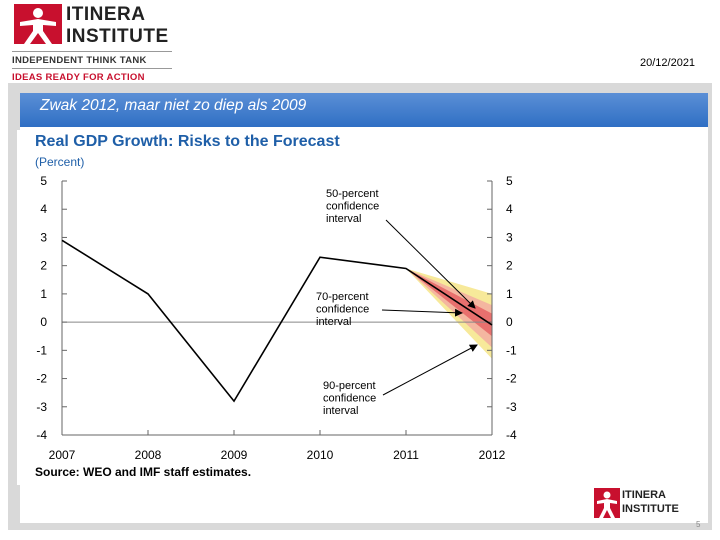 The image size is (720, 540). What do you see at coordinates (607, 503) in the screenshot?
I see `footer-logo-figure-icon` at bounding box center [607, 503].